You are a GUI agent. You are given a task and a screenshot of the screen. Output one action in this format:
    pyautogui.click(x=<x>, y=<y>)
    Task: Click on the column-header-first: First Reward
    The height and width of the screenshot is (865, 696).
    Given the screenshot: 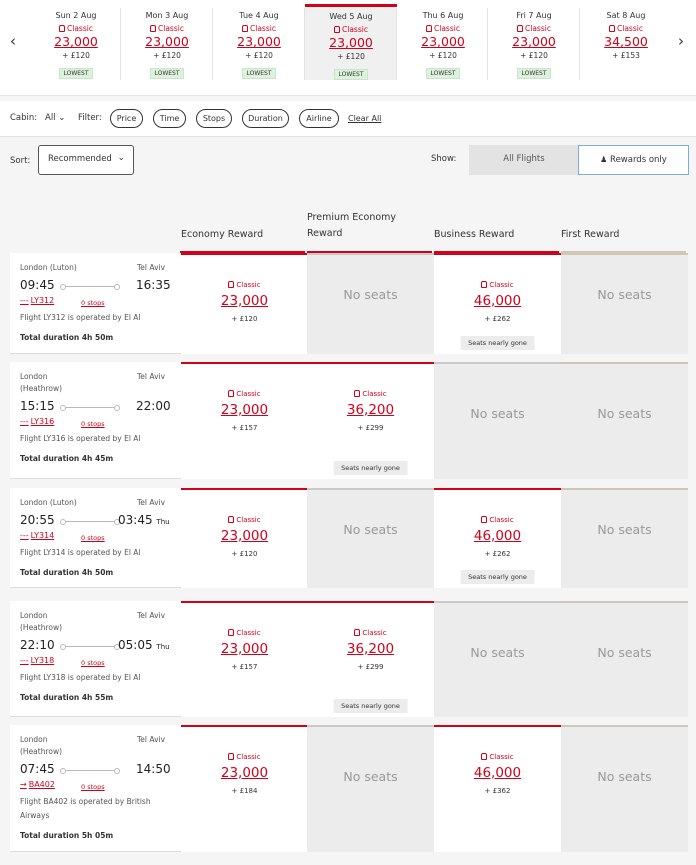 What is the action you would take?
    pyautogui.click(x=590, y=234)
    